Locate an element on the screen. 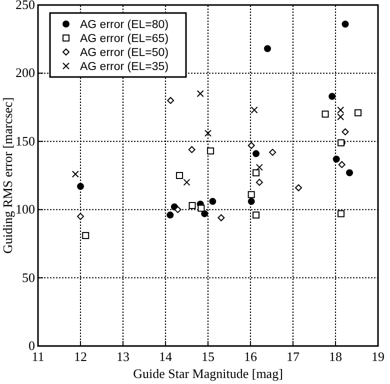 The width and height of the screenshot is (390, 384). x-tick-label: 17 is located at coordinates (293, 356).